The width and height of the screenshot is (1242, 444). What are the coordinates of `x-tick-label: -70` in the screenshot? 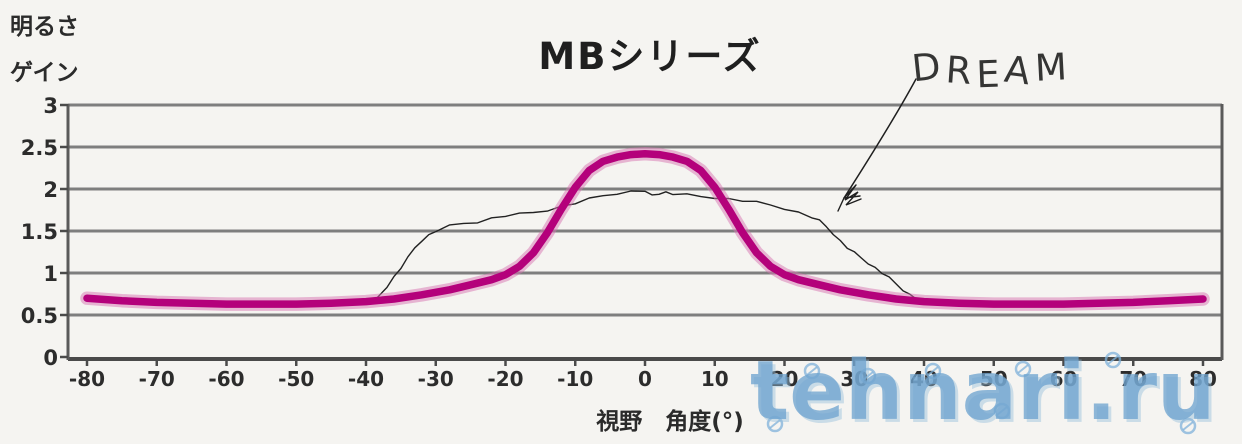 It's located at (157, 379).